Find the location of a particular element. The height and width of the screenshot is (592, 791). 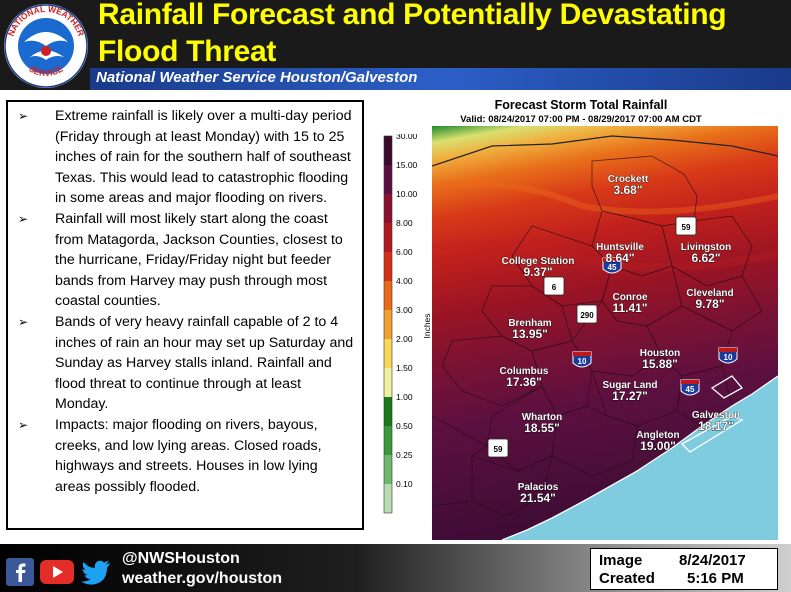

legend-label: 8.00 is located at coordinates (404, 223).